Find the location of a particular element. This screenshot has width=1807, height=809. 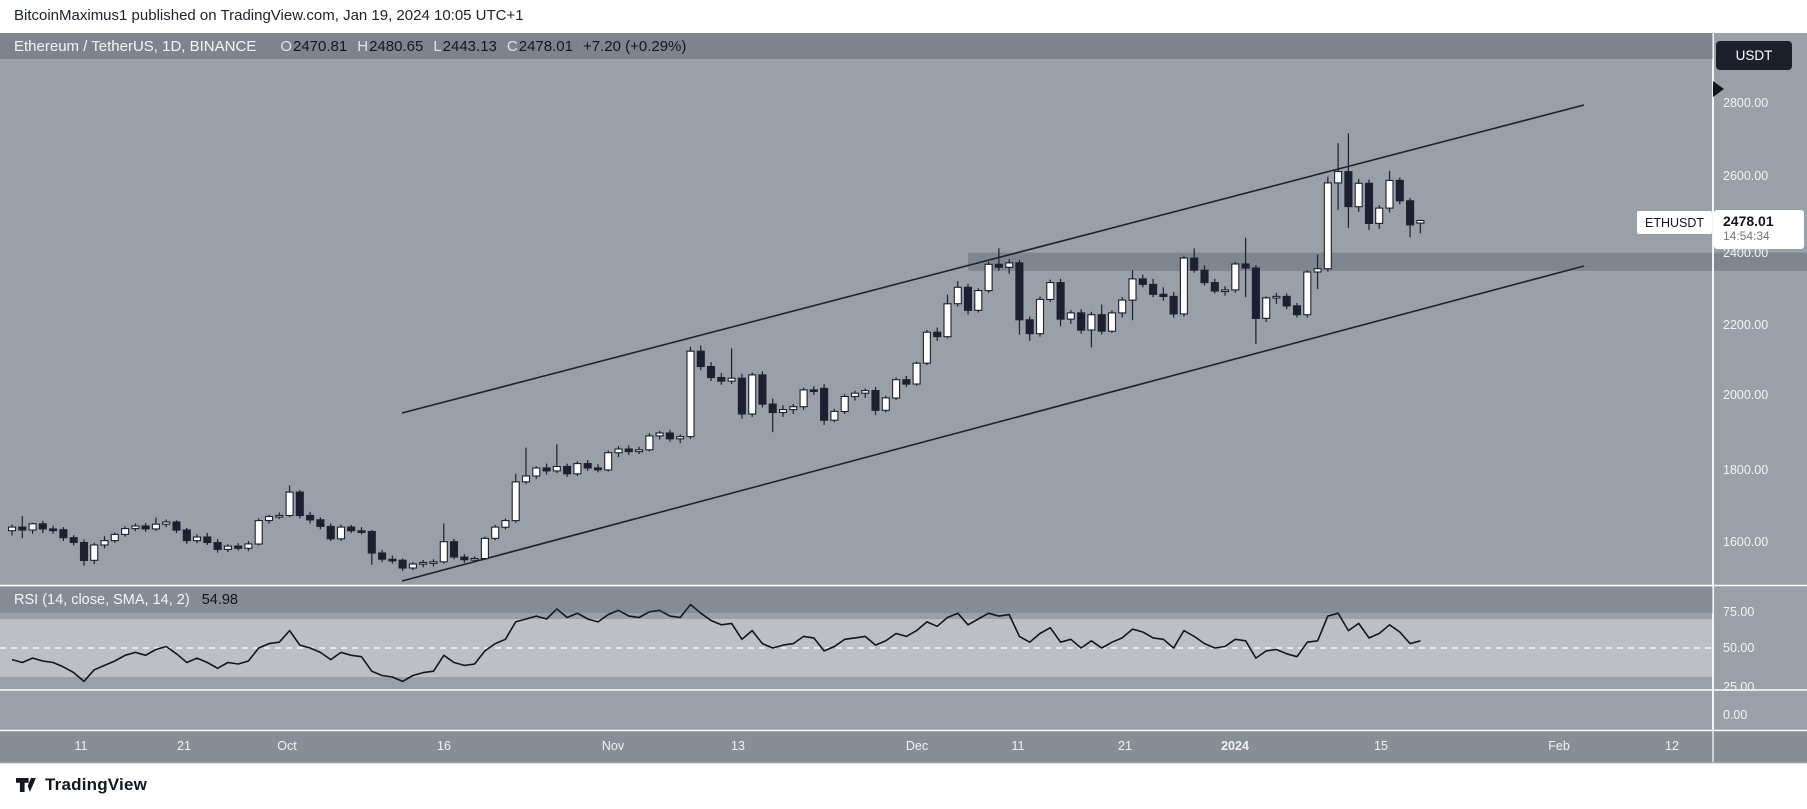

axis-price-label: 2200.00 is located at coordinates (1746, 325).